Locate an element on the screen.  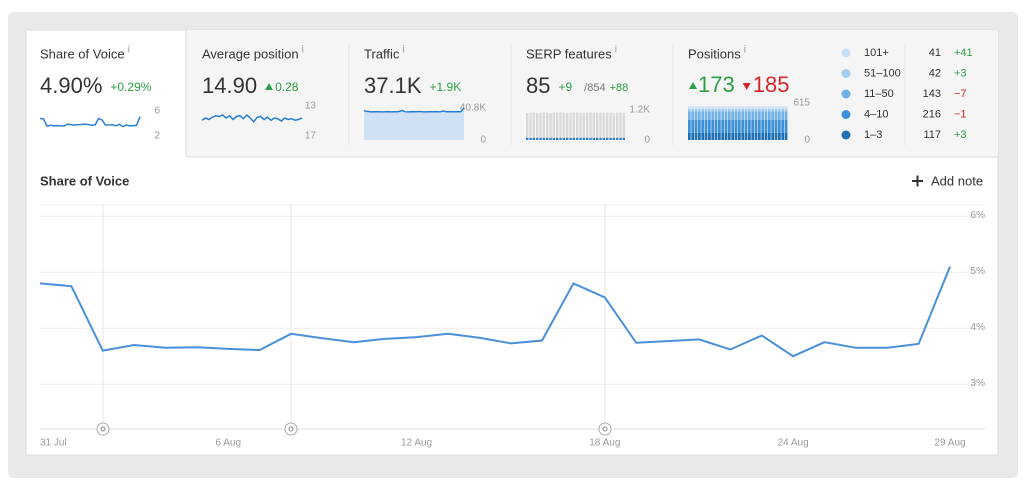
sparkline is located at coordinates (252, 118).